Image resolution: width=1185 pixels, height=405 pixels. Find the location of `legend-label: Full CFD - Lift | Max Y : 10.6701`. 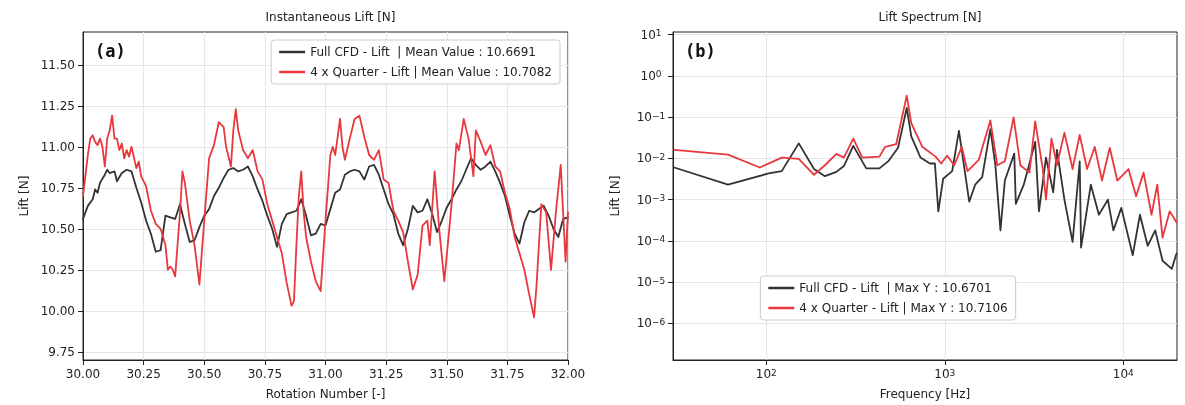

legend-label: Full CFD - Lift | Max Y : 10.6701 is located at coordinates (895, 288).